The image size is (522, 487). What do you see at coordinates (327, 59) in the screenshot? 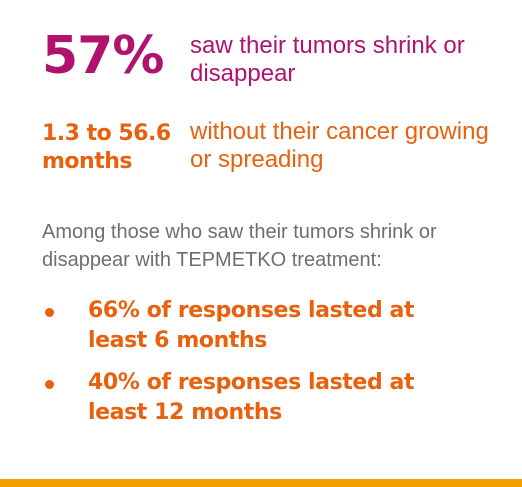
I see `response-rate-description: saw their tumors shrink or disappear` at bounding box center [327, 59].